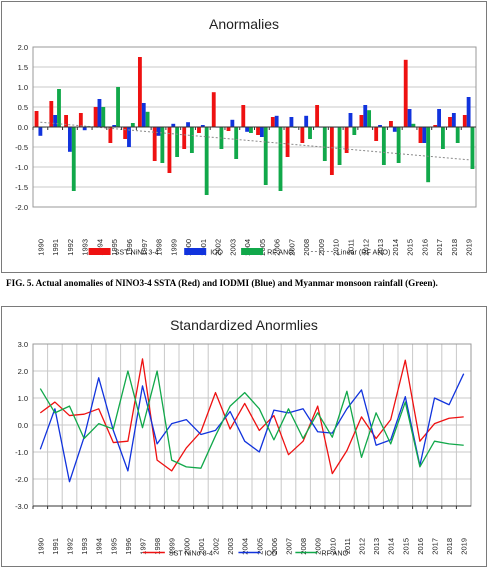 The width and height of the screenshot is (488, 569). Describe the element at coordinates (274, 546) in the screenshot. I see `x-tick-label: 2006` at that location.